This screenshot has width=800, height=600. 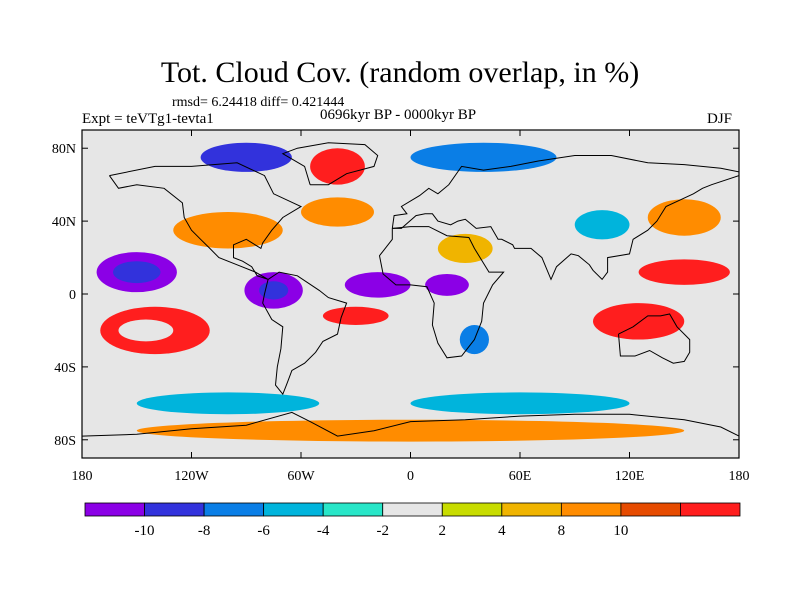 What do you see at coordinates (720, 119) in the screenshot?
I see `season-label: DJF` at bounding box center [720, 119].